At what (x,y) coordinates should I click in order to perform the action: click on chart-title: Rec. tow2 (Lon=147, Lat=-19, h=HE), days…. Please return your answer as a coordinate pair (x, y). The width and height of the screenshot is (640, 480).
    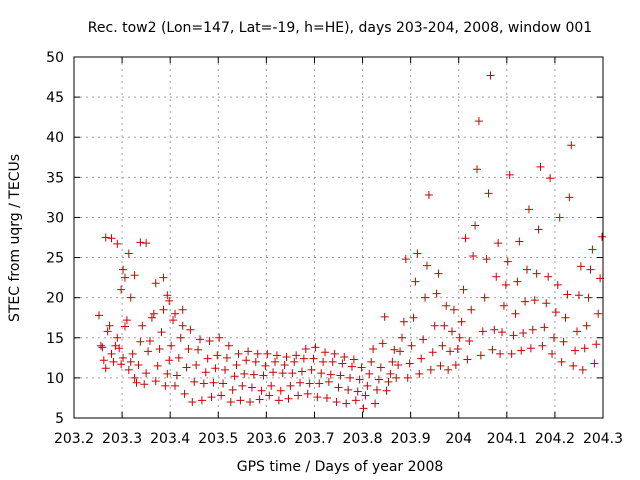
    Looking at the image, I should click on (340, 28).